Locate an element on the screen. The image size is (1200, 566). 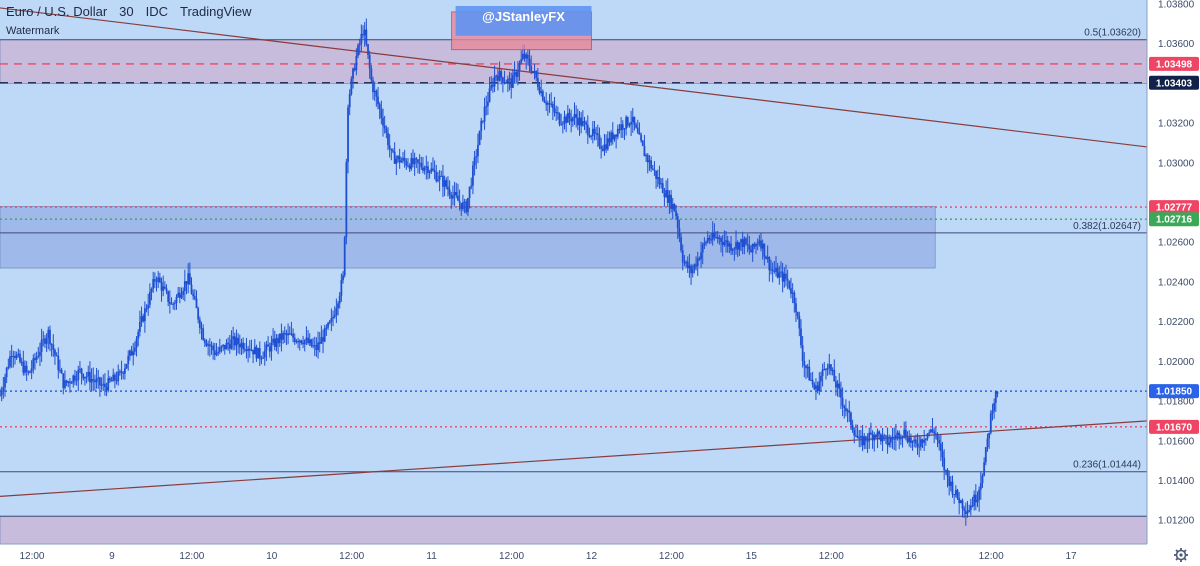
time-axis is located at coordinates (573, 555).